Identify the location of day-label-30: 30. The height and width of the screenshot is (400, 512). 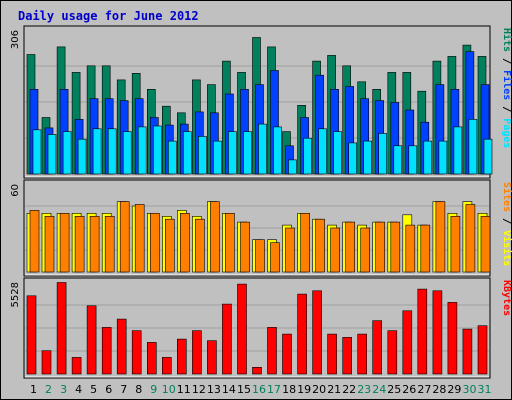
(470, 389).